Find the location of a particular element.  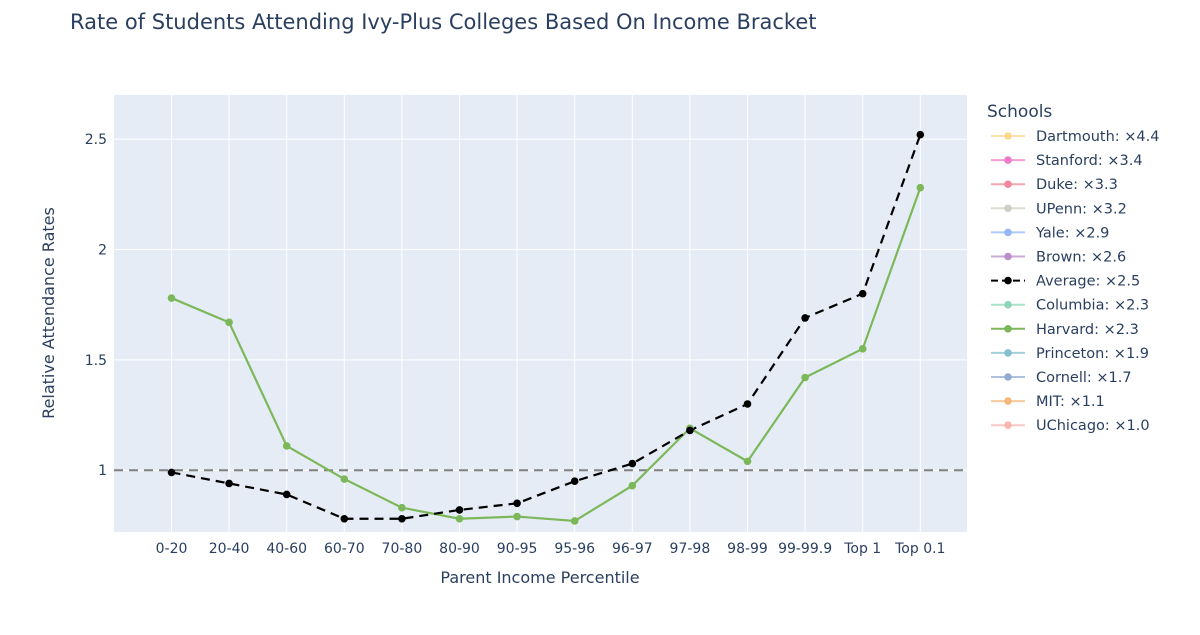

y-tick-label: 2 is located at coordinates (102, 250).